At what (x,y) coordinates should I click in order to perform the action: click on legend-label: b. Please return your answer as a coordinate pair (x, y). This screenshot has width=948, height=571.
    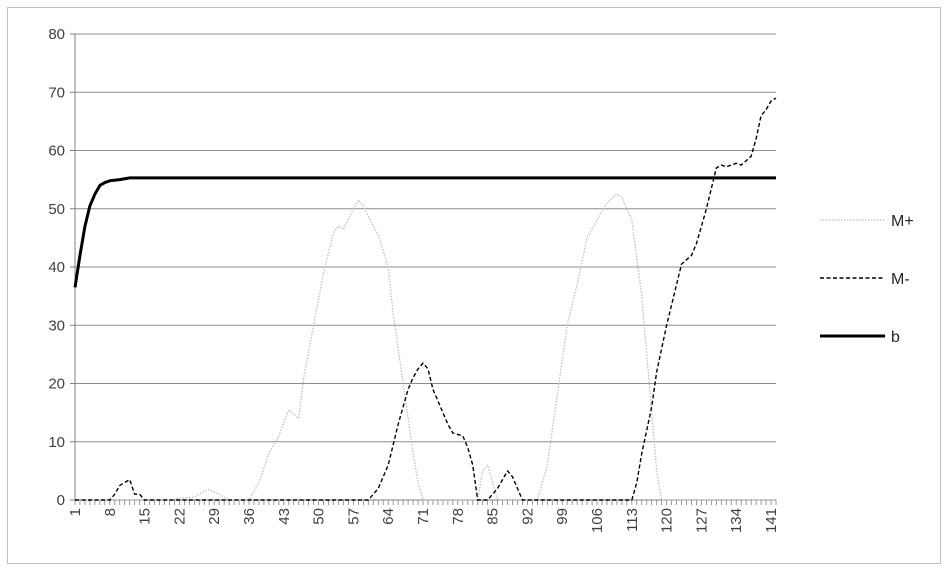
    Looking at the image, I should click on (895, 337).